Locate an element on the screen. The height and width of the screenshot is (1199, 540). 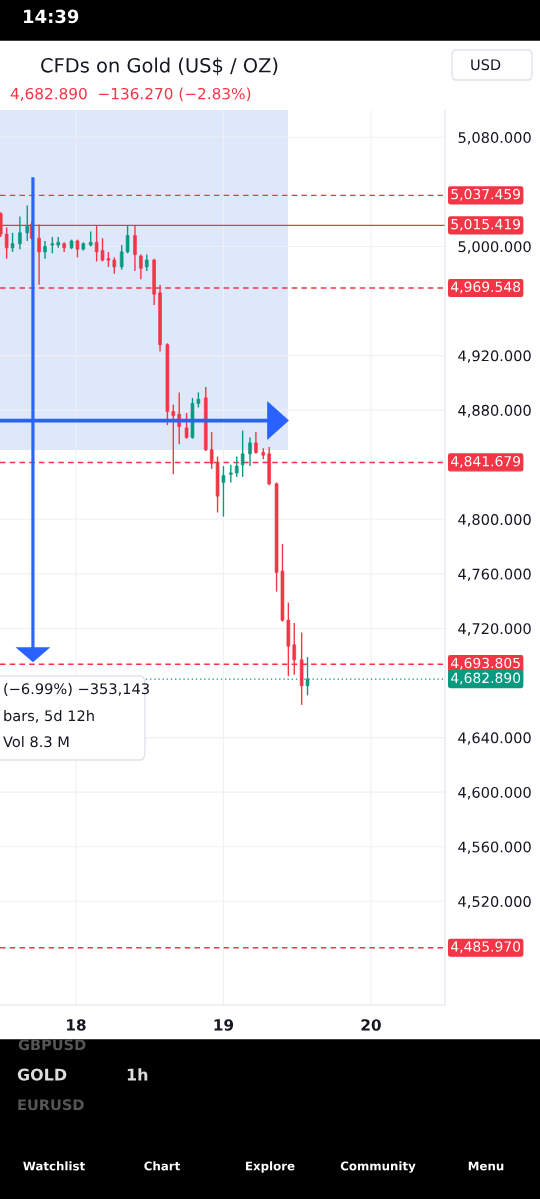
y-tick-label: 4,600.000 is located at coordinates (494, 793).